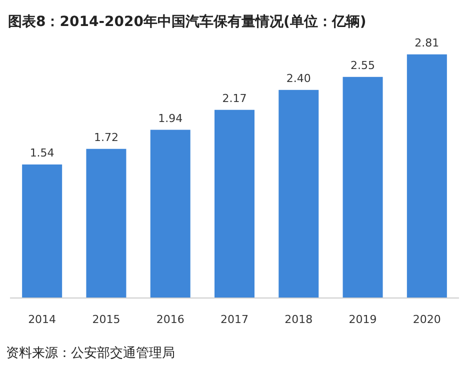  Describe the element at coordinates (298, 319) in the screenshot. I see `x-tick-label: 2018` at that location.